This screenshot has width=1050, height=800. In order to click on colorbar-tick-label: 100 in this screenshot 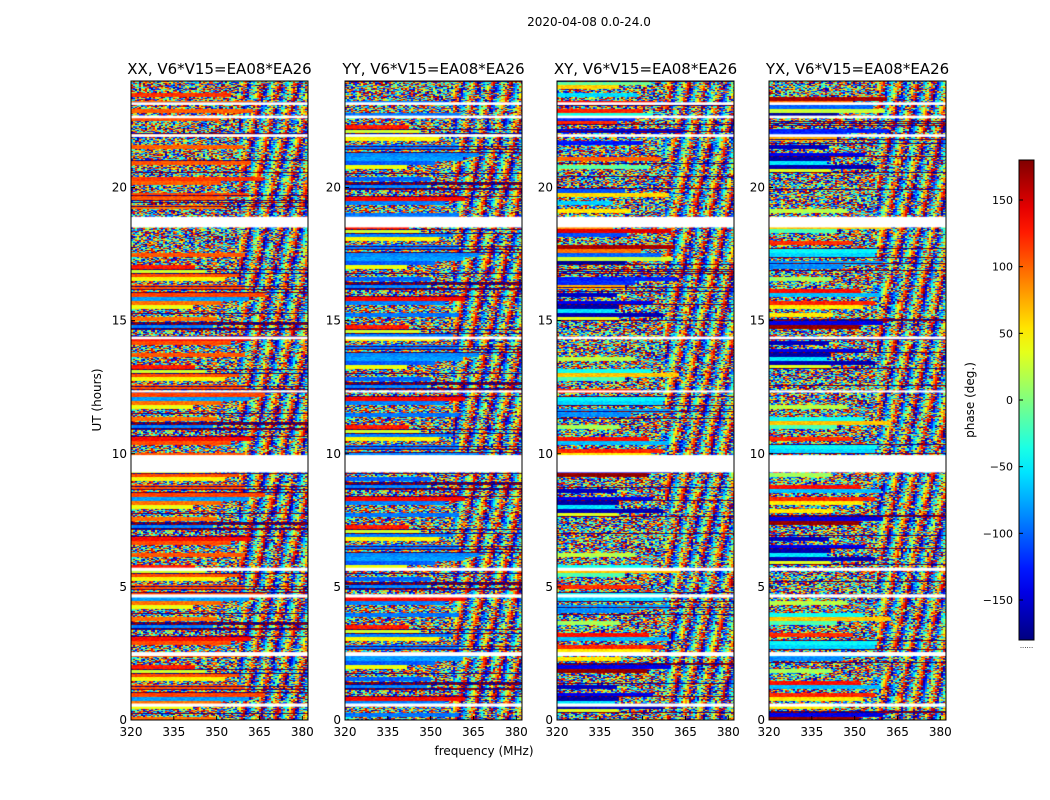, I will do `click(1002, 267)`.